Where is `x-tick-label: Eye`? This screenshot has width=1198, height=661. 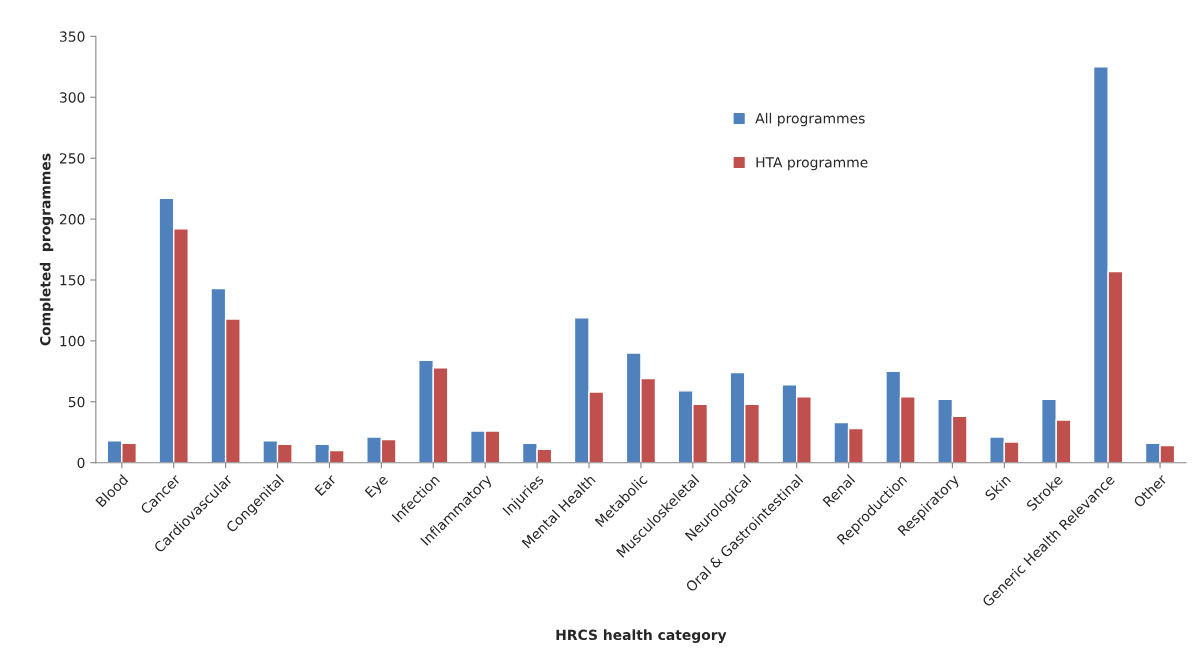
x-tick-label: Eye is located at coordinates (377, 486).